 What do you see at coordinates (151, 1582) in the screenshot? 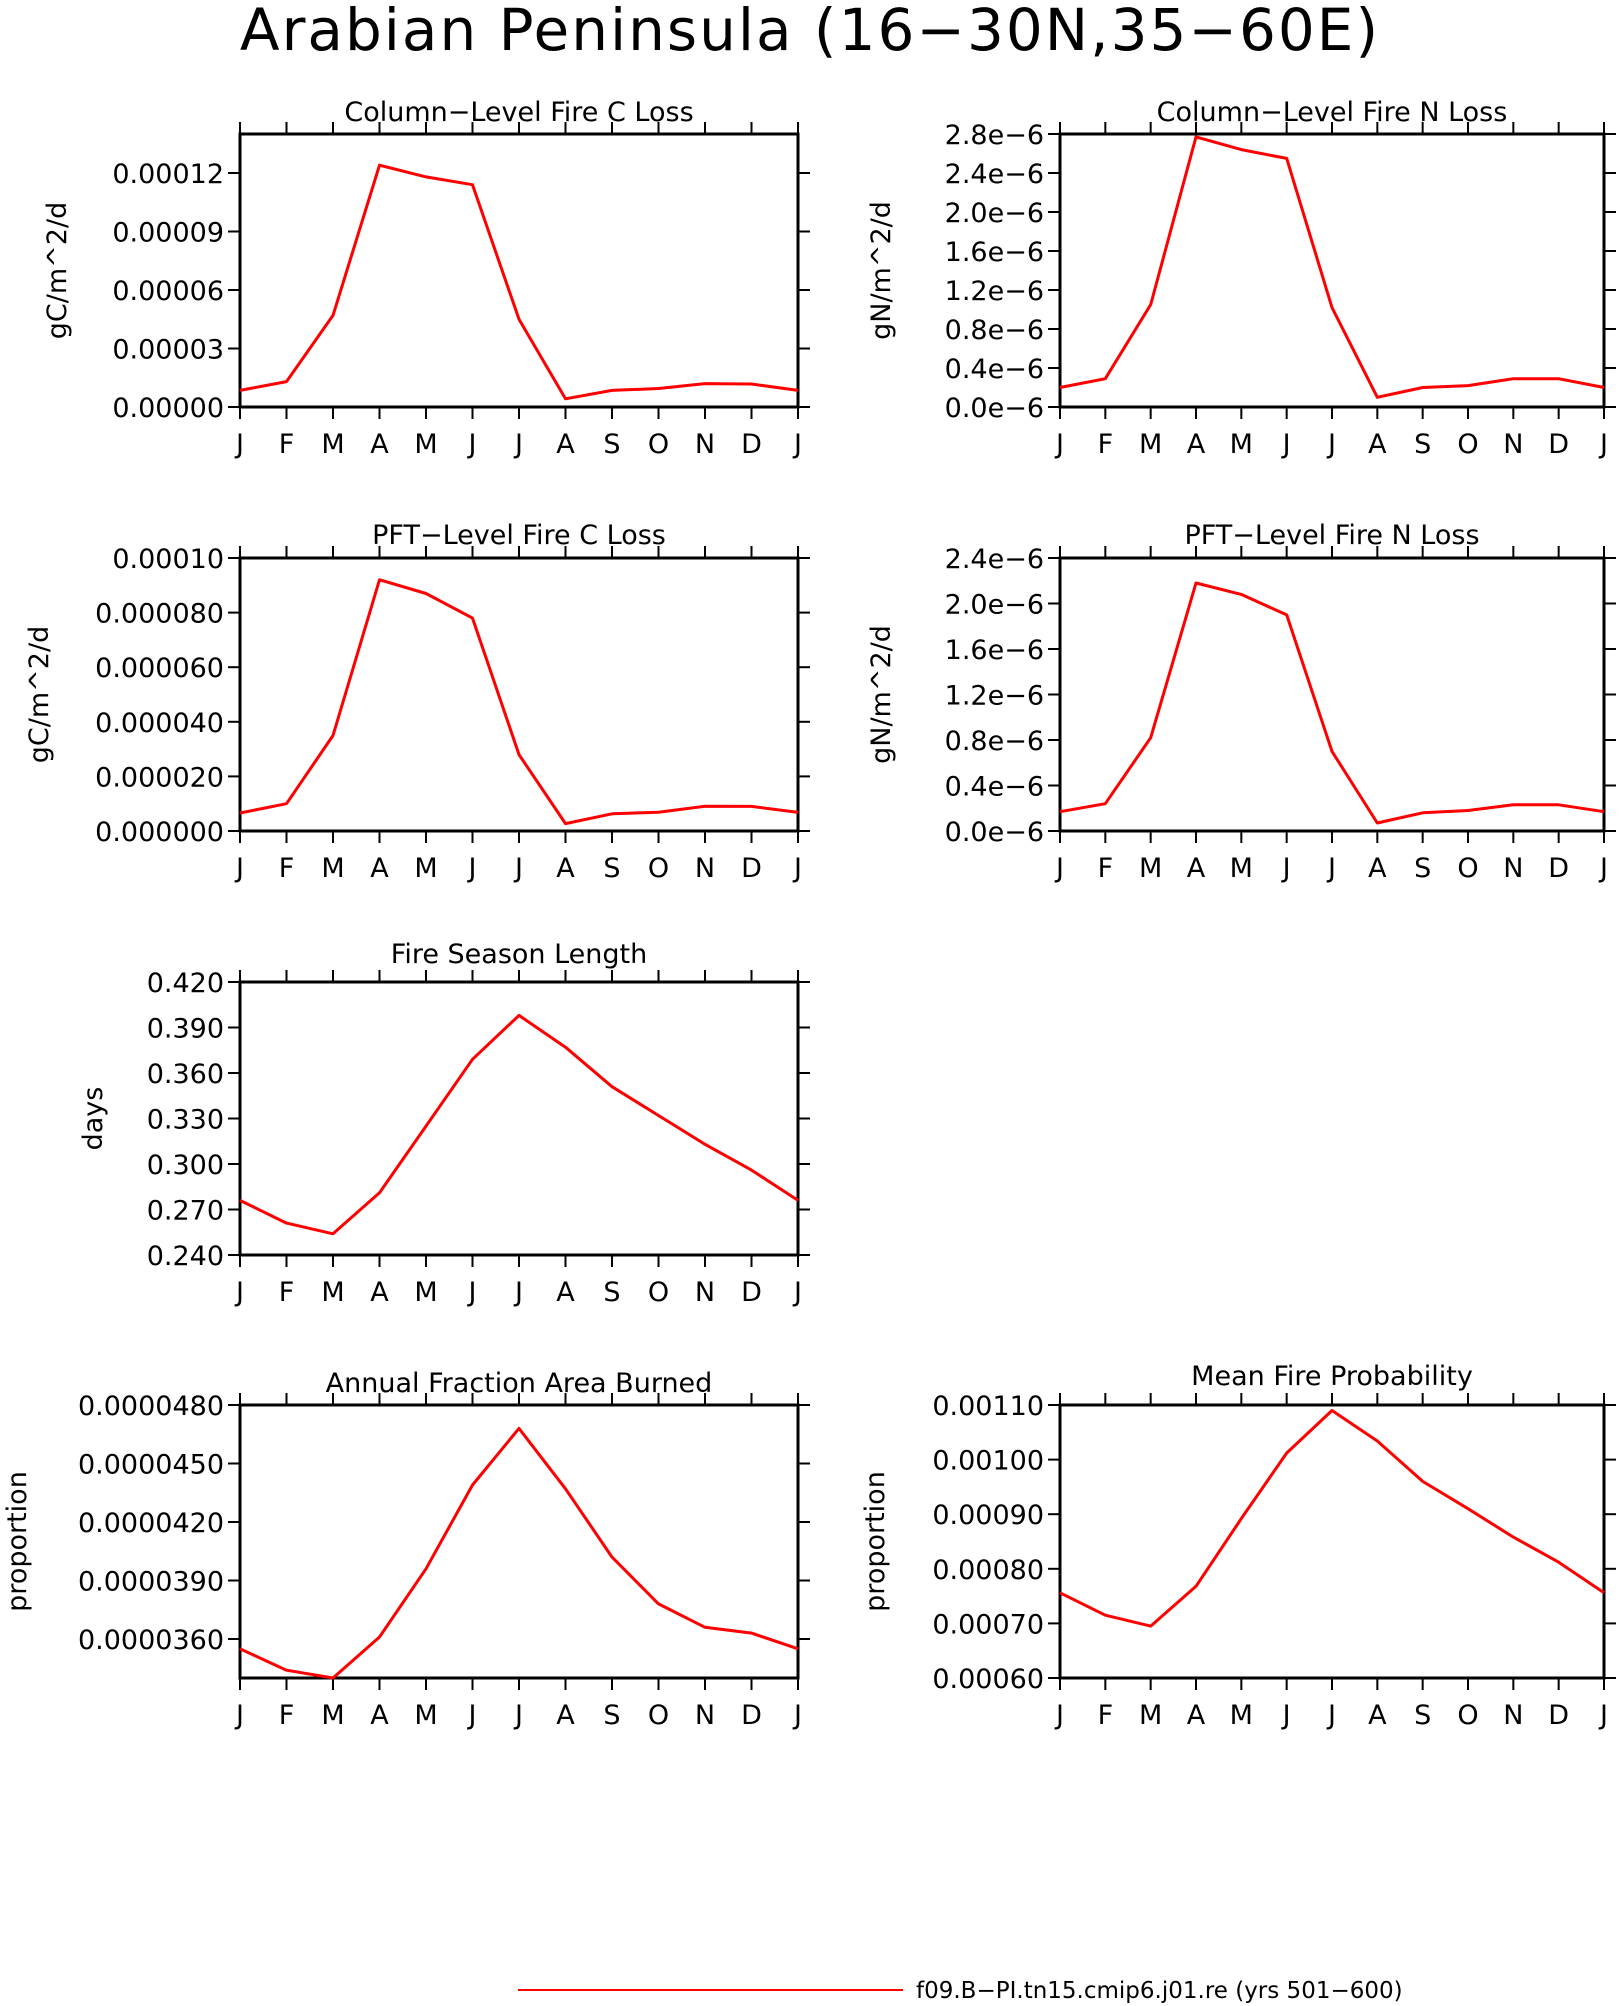
I see `y-tick-label: 0.0000390` at bounding box center [151, 1582].